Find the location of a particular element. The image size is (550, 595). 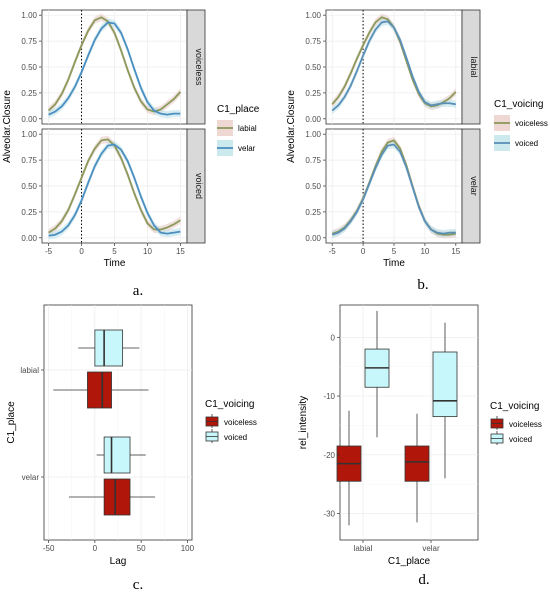

caption-d: d. is located at coordinates (423, 580).